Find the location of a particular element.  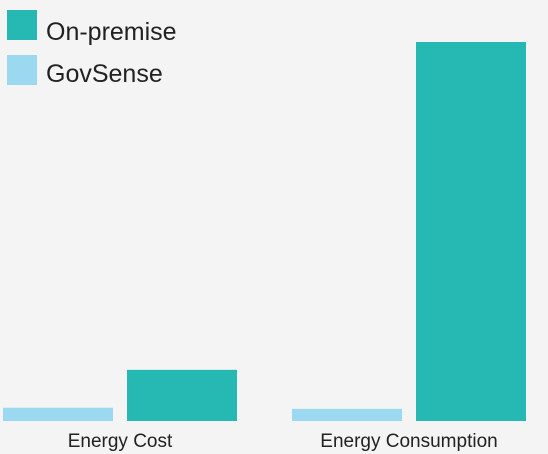

bar-energy-cost-on-premise is located at coordinates (182, 395).